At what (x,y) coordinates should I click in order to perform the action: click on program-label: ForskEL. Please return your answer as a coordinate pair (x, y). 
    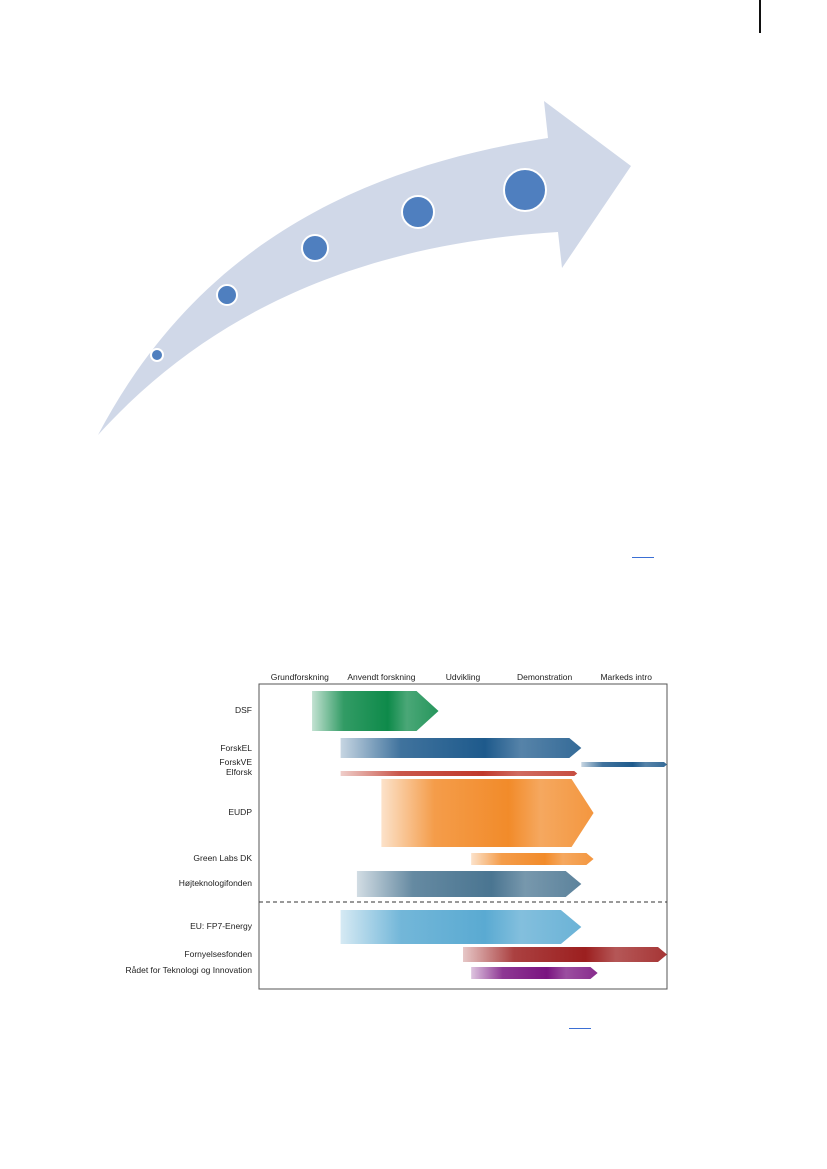
    Looking at the image, I should click on (236, 748).